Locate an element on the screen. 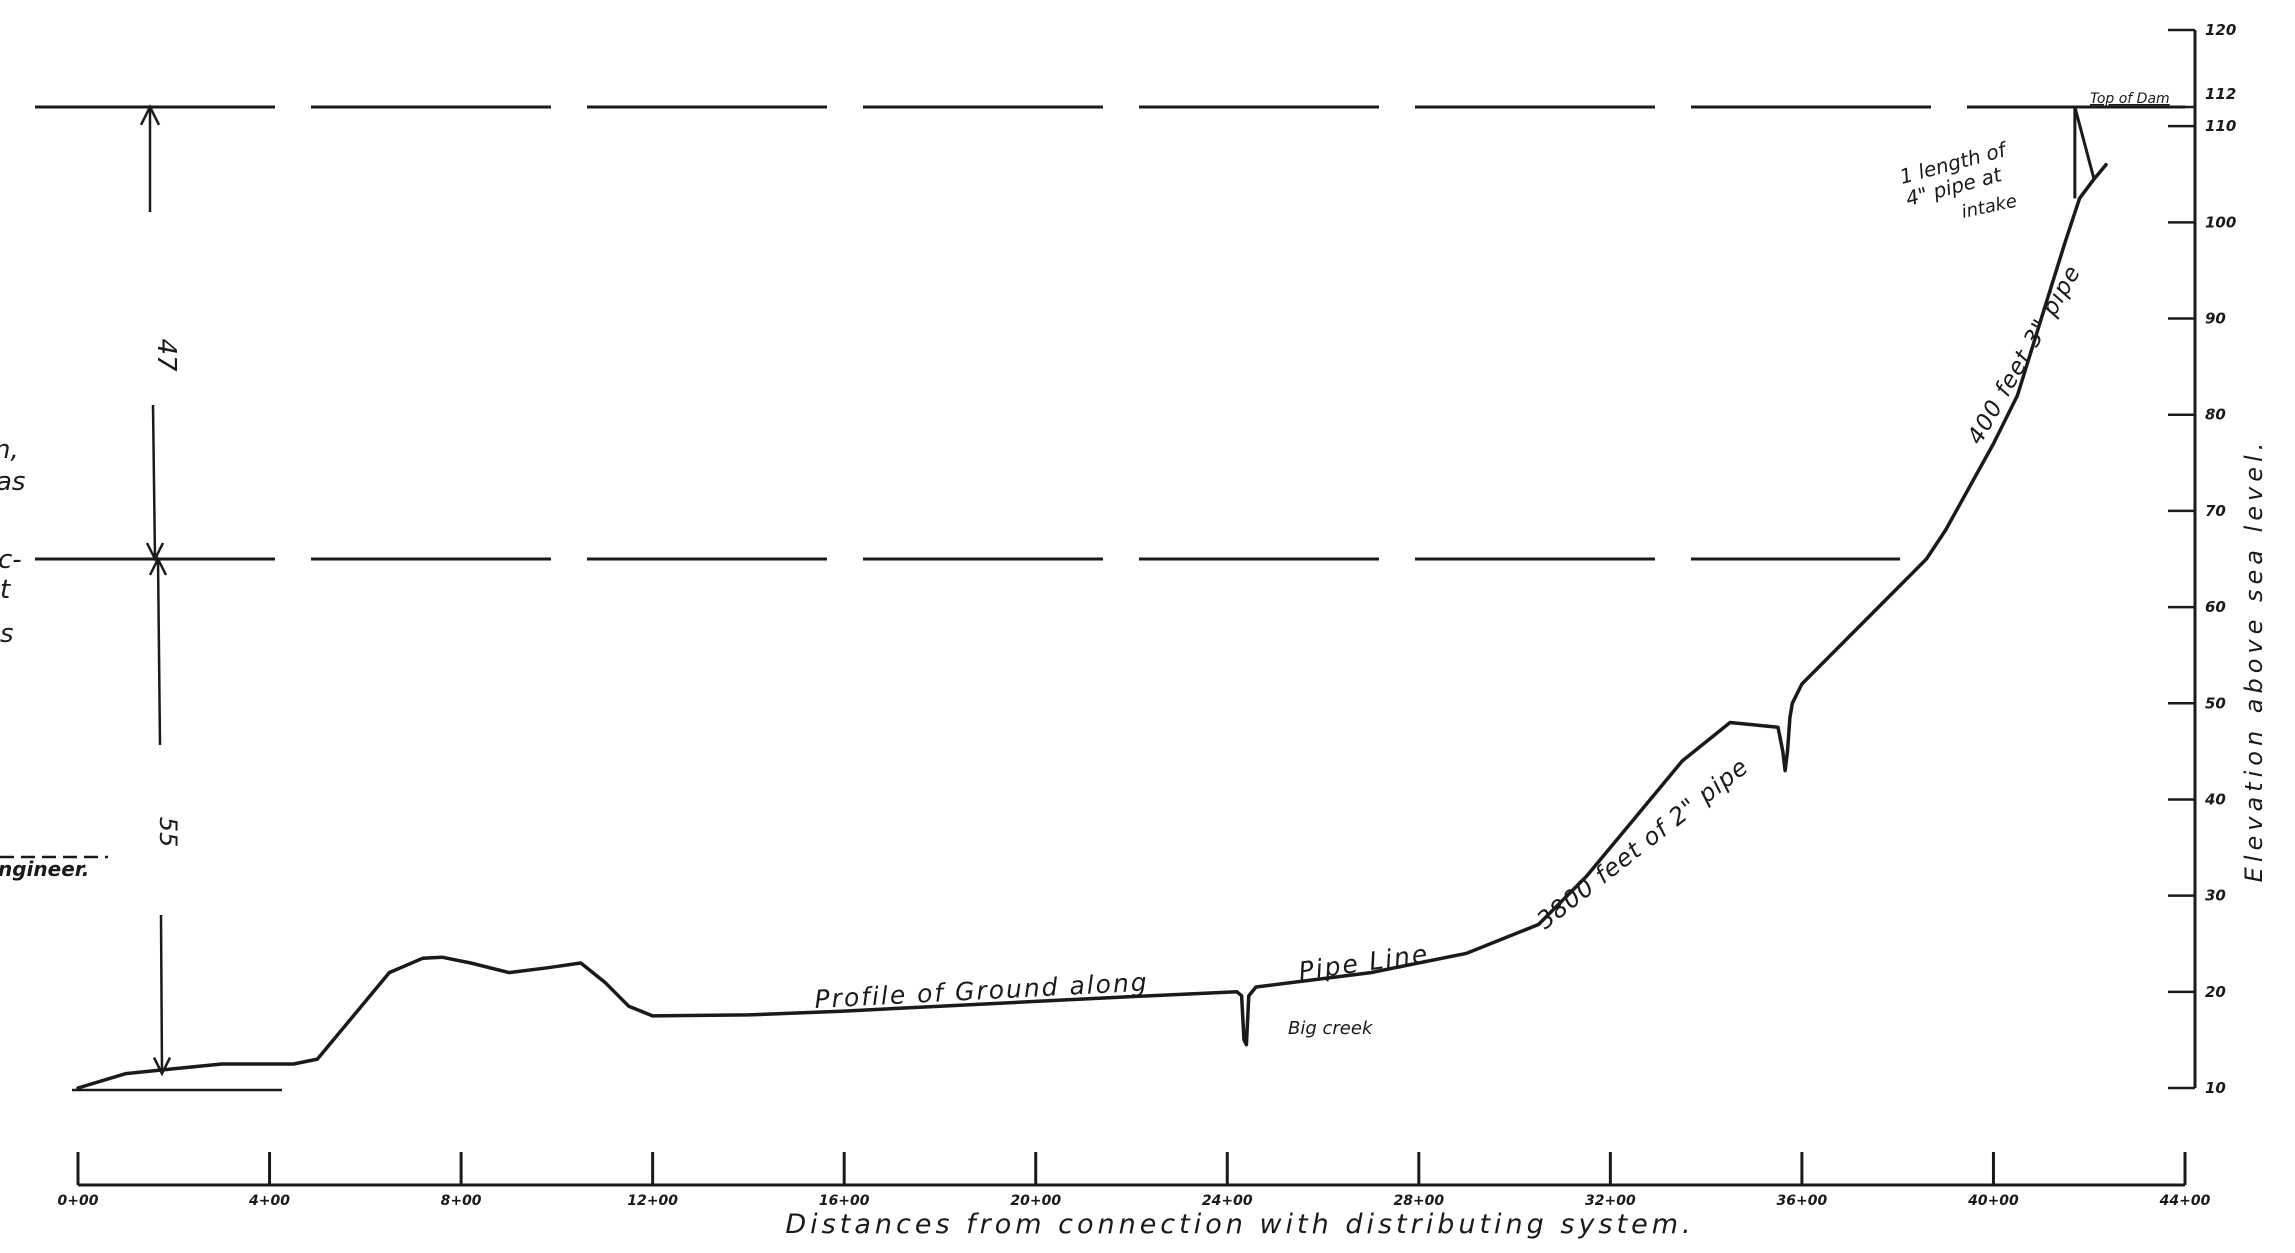 Image resolution: width=2295 pixels, height=1253 pixels. margin-text-2: as is located at coordinates (12, 482).